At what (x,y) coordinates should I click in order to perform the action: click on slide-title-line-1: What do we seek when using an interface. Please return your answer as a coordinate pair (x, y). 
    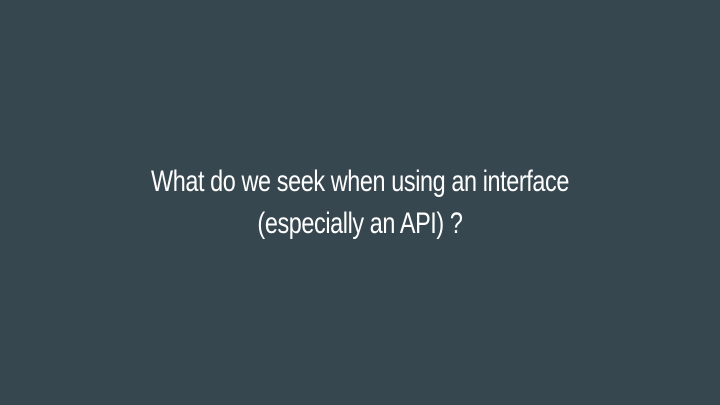
    Looking at the image, I should click on (360, 181).